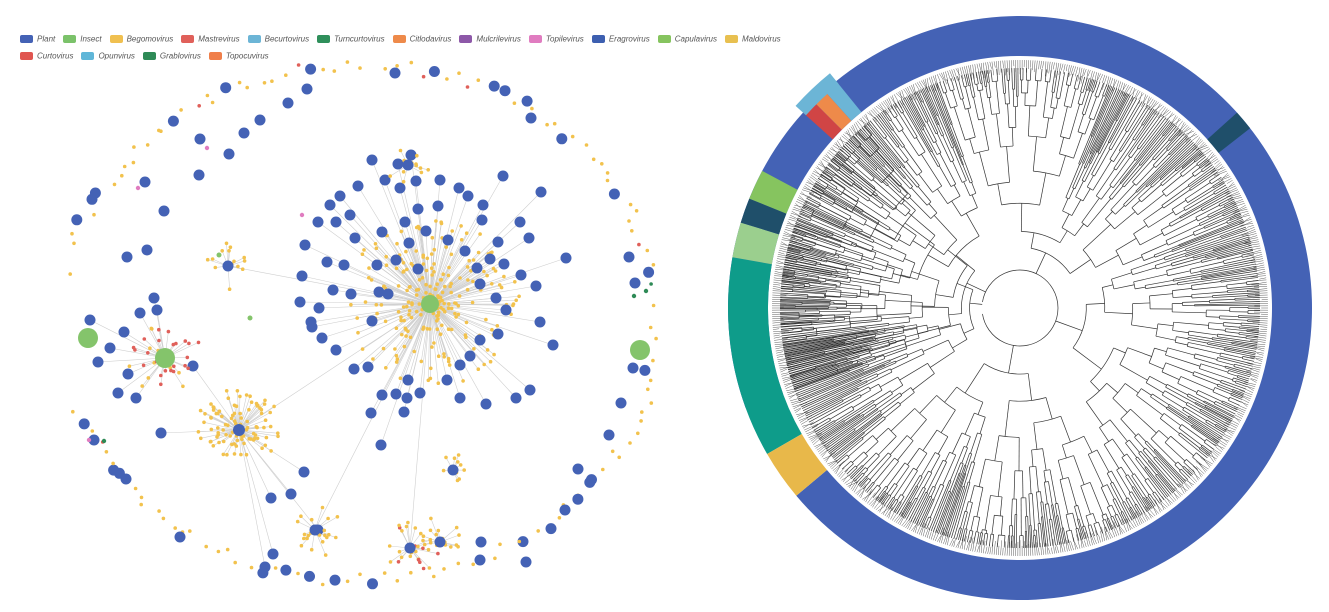 The width and height of the screenshot is (1329, 612). Describe the element at coordinates (773, 192) in the screenshot. I see `ring-segment-insect` at that location.